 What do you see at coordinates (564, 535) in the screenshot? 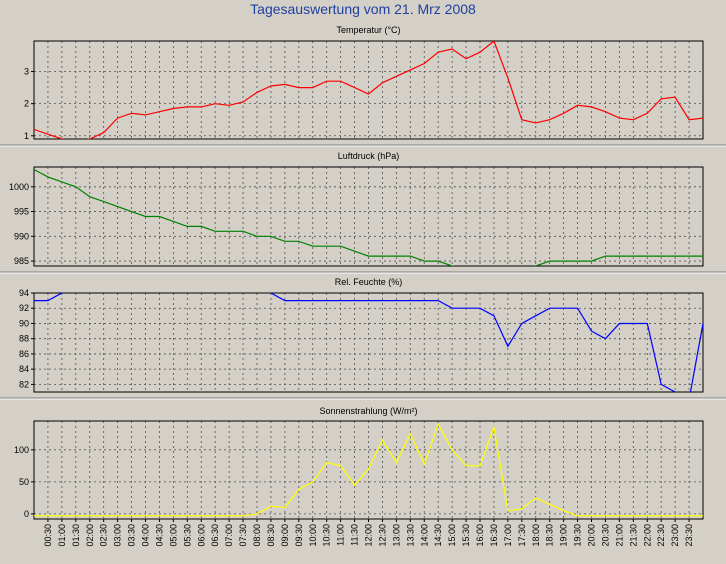
I see `x-tick-label: 19:00` at bounding box center [564, 535].